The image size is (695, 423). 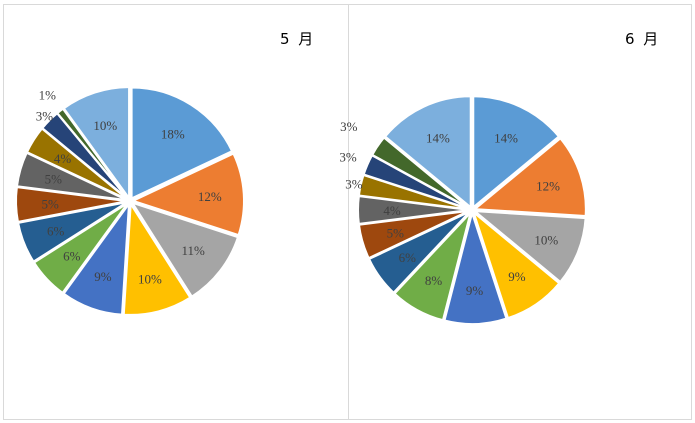 I want to click on data-label: 1%, so click(x=48, y=94).